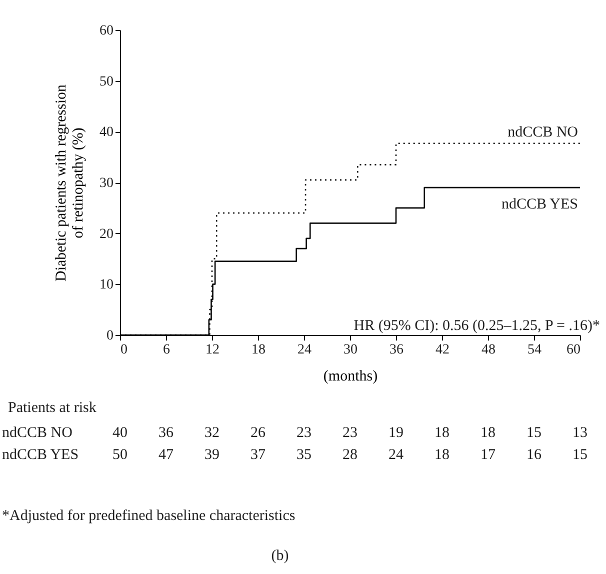  What do you see at coordinates (52, 408) in the screenshot?
I see `text: Patients at risk` at bounding box center [52, 408].